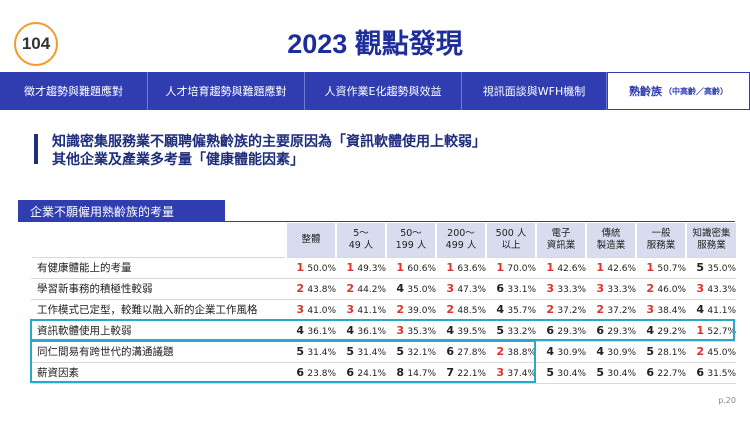 The height and width of the screenshot is (422, 750). I want to click on percent: 38.4%, so click(671, 311).